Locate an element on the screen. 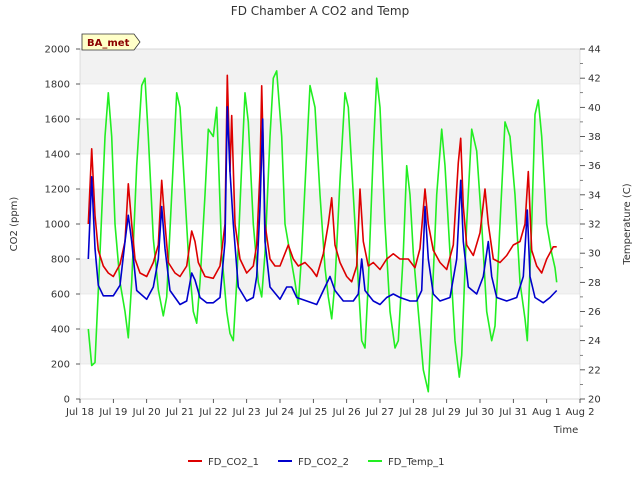  y-right-tick-label: 20 is located at coordinates (594, 400).